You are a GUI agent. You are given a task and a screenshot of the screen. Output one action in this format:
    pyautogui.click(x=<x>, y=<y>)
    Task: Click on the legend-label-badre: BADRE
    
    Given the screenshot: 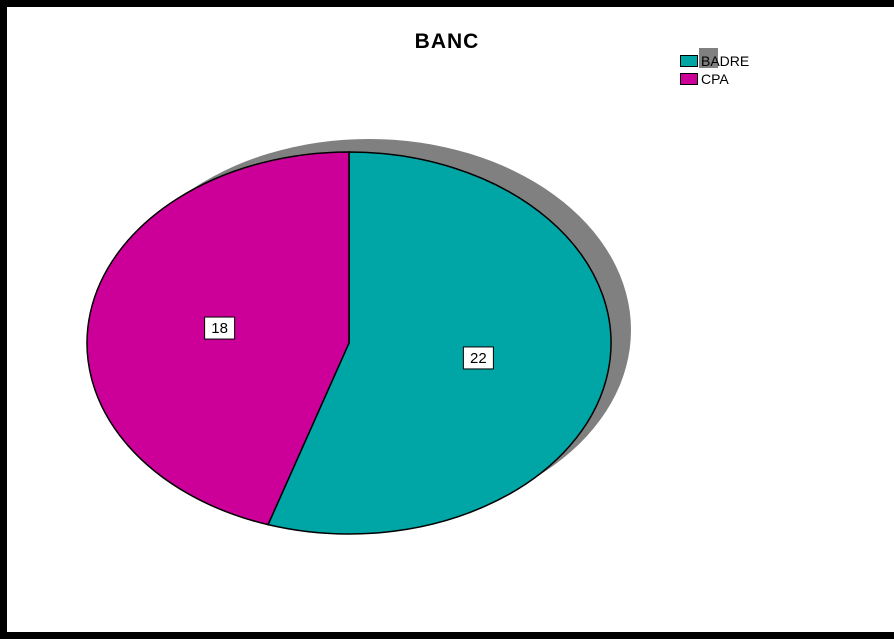 What is the action you would take?
    pyautogui.click(x=725, y=61)
    